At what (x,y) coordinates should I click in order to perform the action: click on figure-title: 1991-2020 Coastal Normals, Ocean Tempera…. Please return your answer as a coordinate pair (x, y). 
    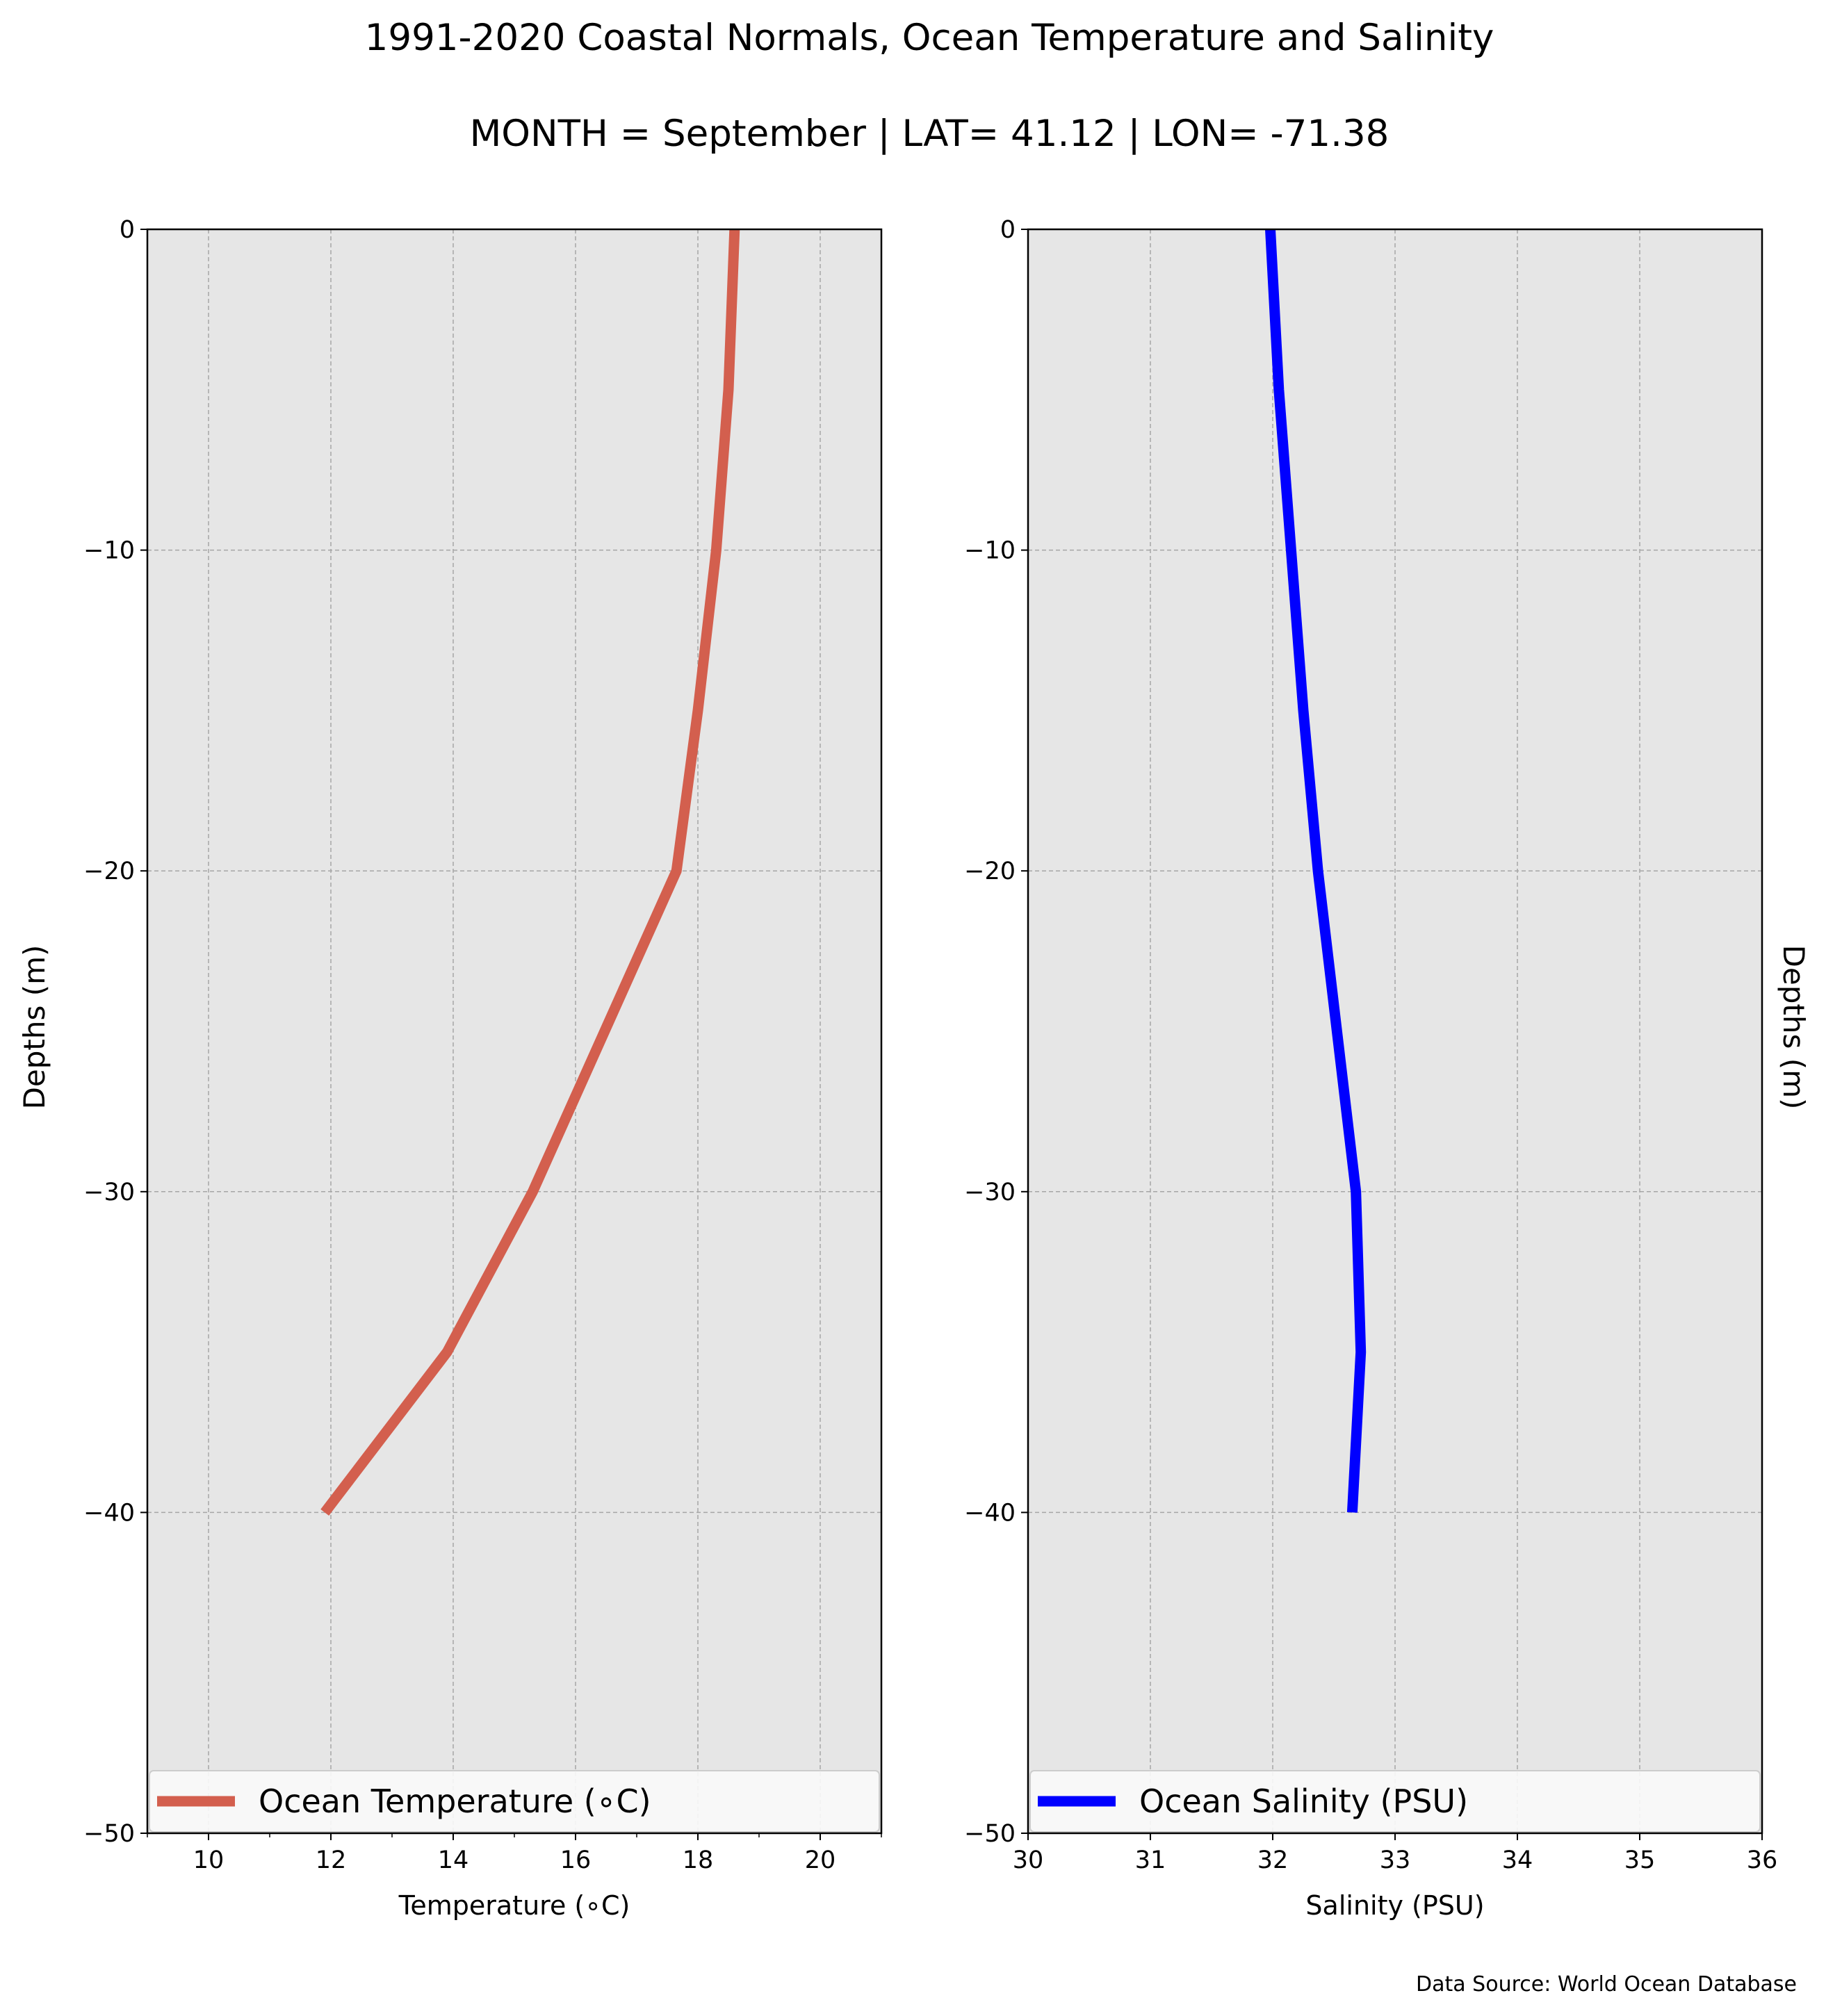
    Looking at the image, I should click on (929, 38).